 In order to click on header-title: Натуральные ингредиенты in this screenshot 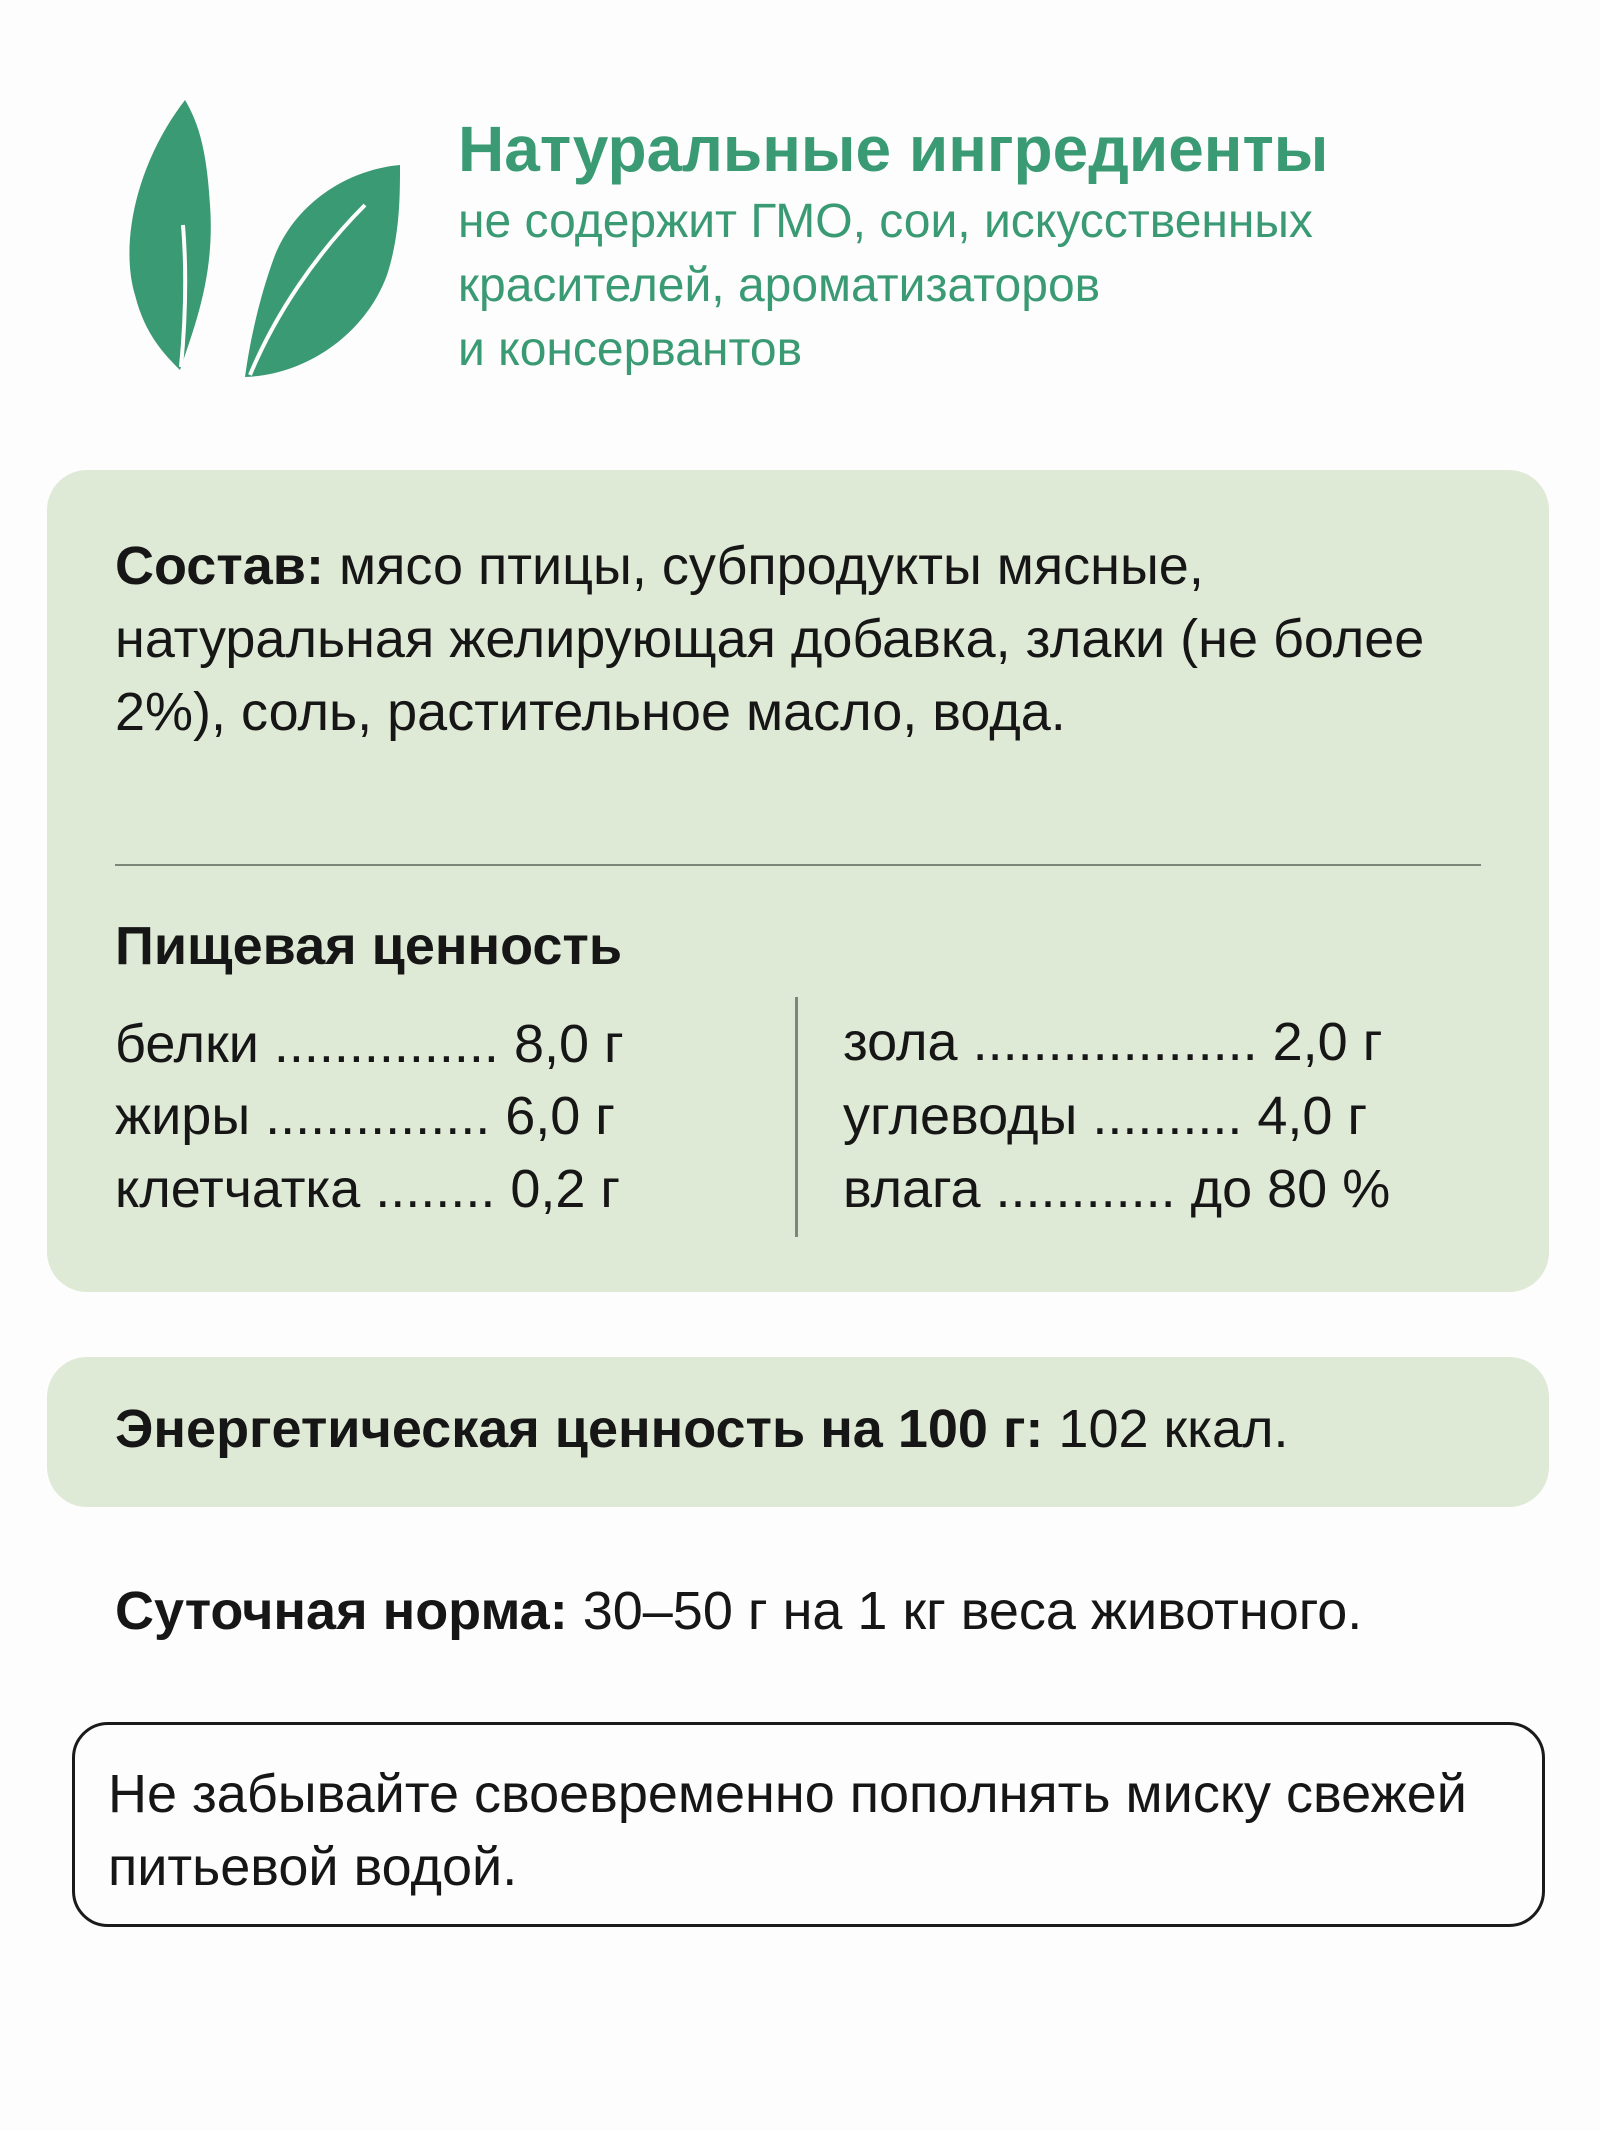, I will do `click(893, 149)`.